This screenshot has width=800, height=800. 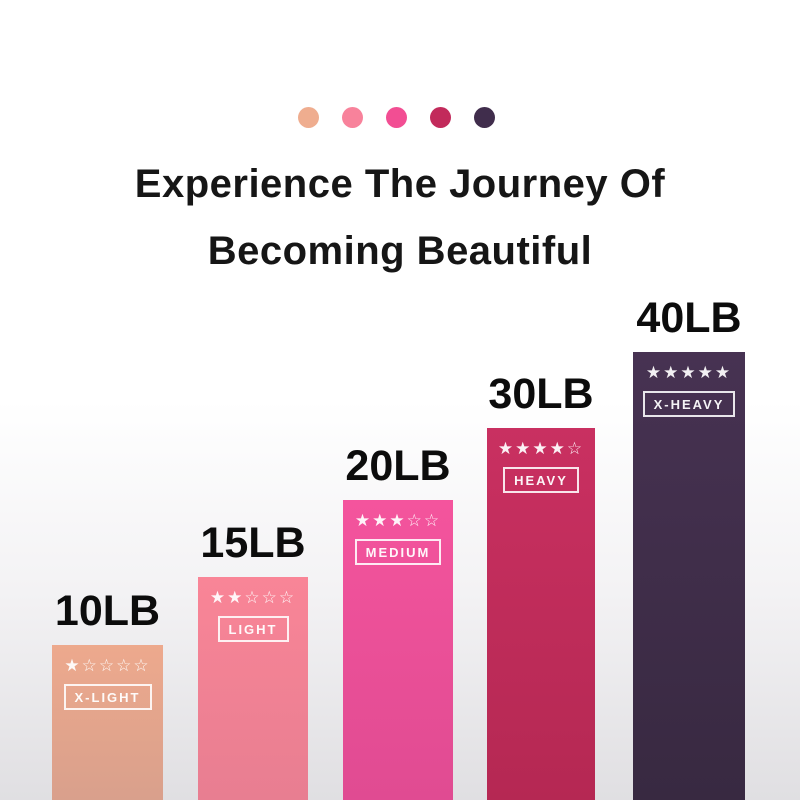 What do you see at coordinates (689, 318) in the screenshot?
I see `weight-label: 40LB` at bounding box center [689, 318].